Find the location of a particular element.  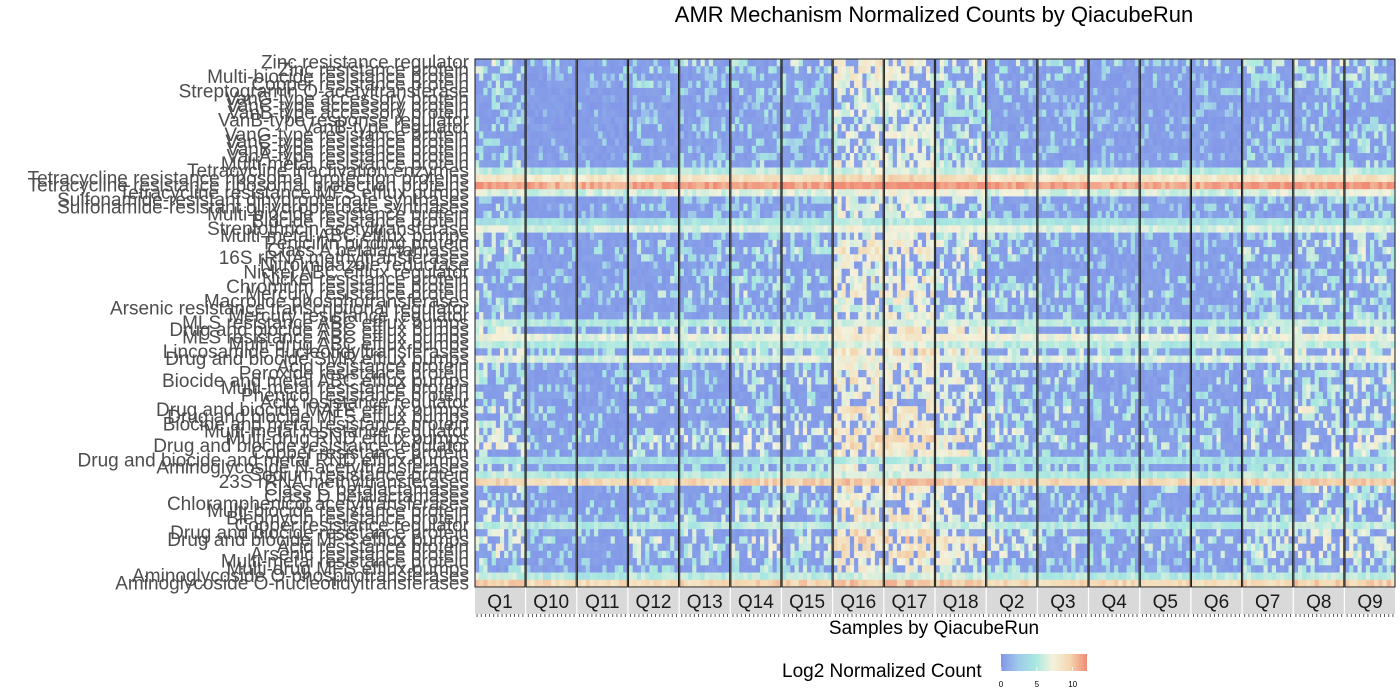

row-label: Drug and biocide MFS efflux pumps is located at coordinates (318, 540).